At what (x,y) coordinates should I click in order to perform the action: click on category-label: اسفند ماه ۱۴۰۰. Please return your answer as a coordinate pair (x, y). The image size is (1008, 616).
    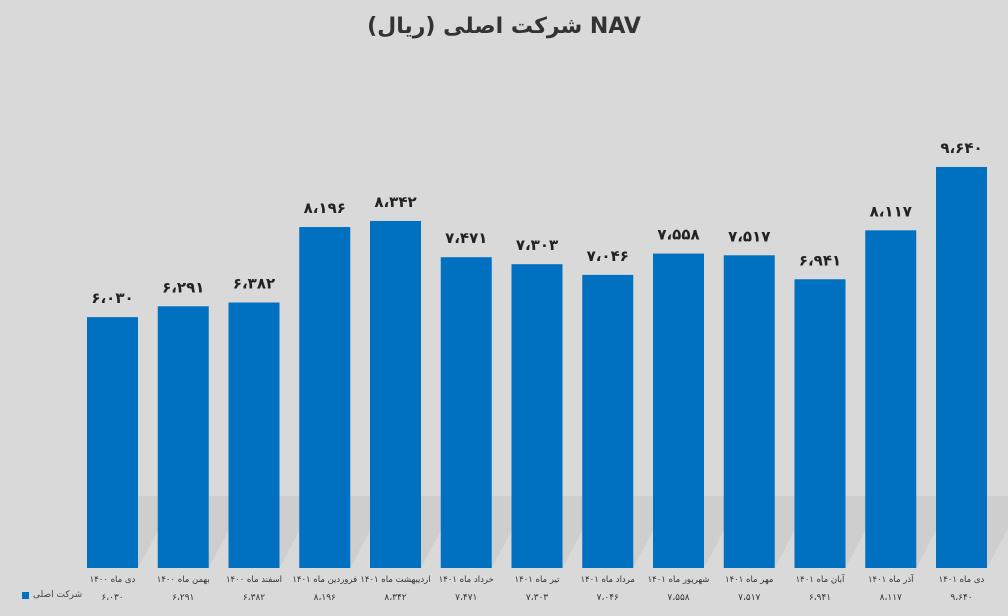
    Looking at the image, I should click on (254, 580).